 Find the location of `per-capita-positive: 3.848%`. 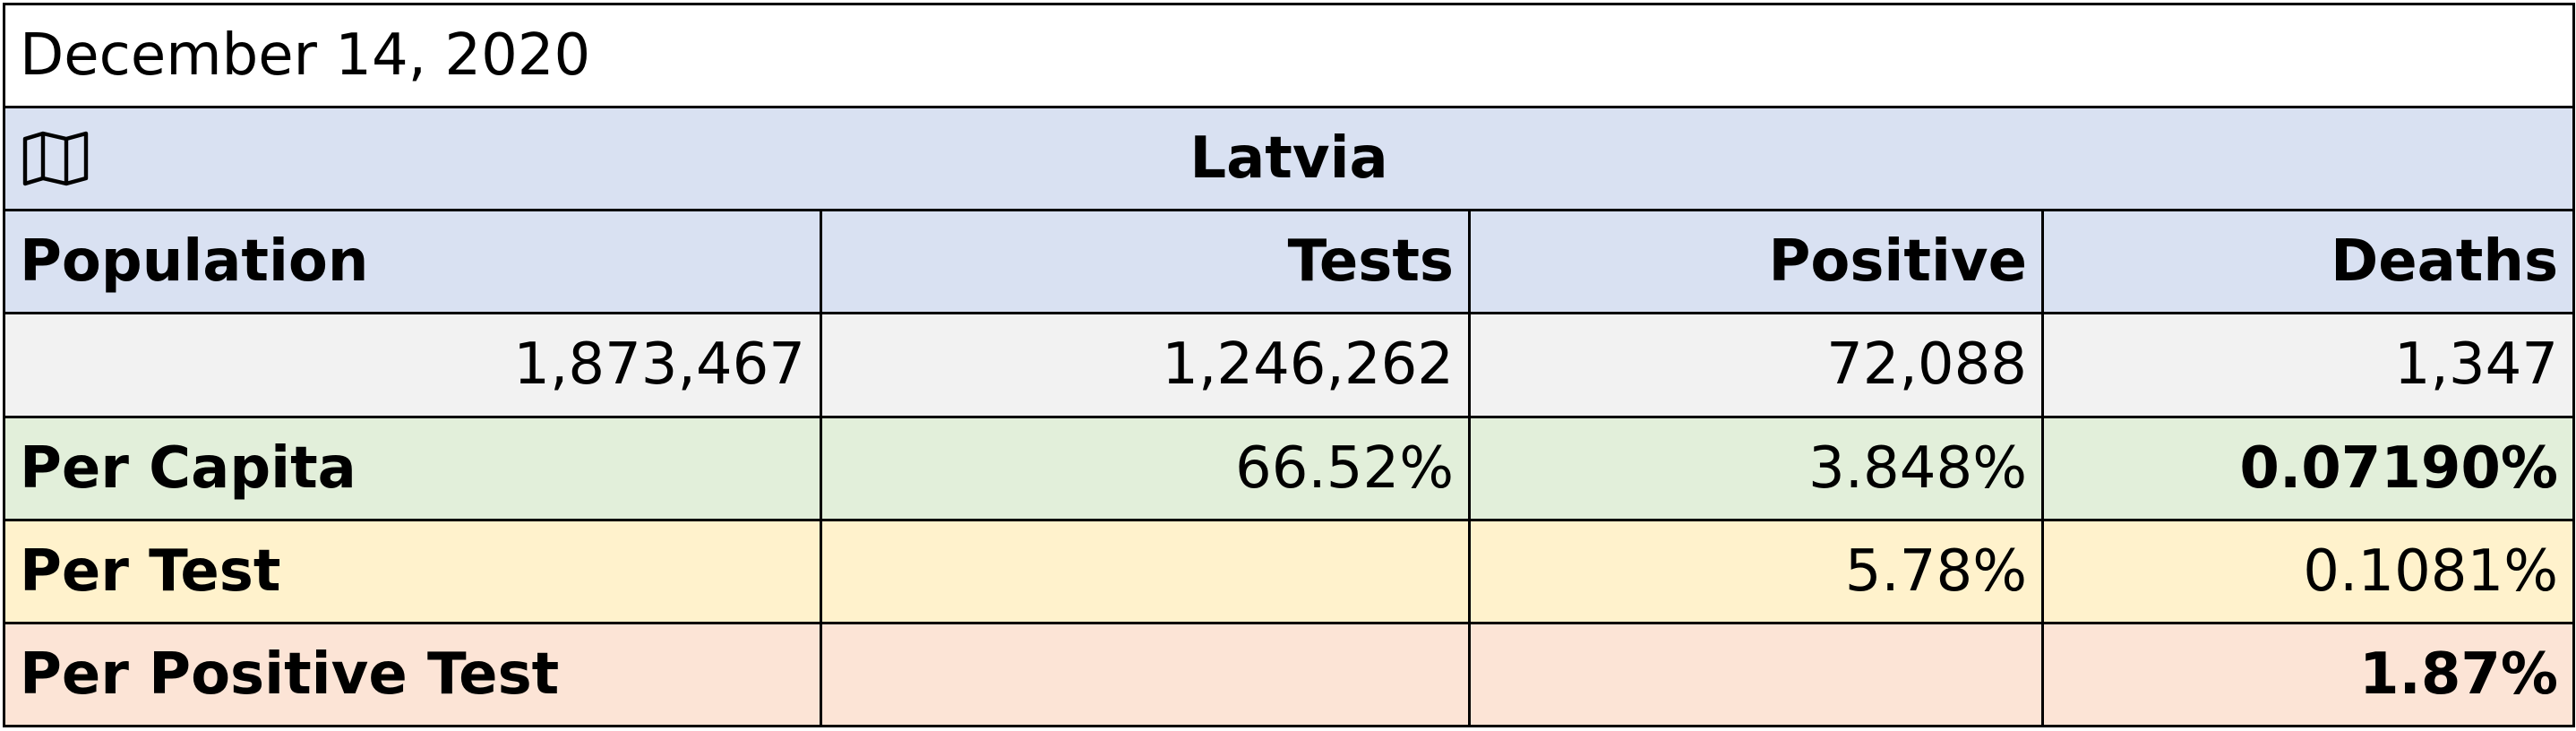

per-capita-positive: 3.848% is located at coordinates (1756, 468).